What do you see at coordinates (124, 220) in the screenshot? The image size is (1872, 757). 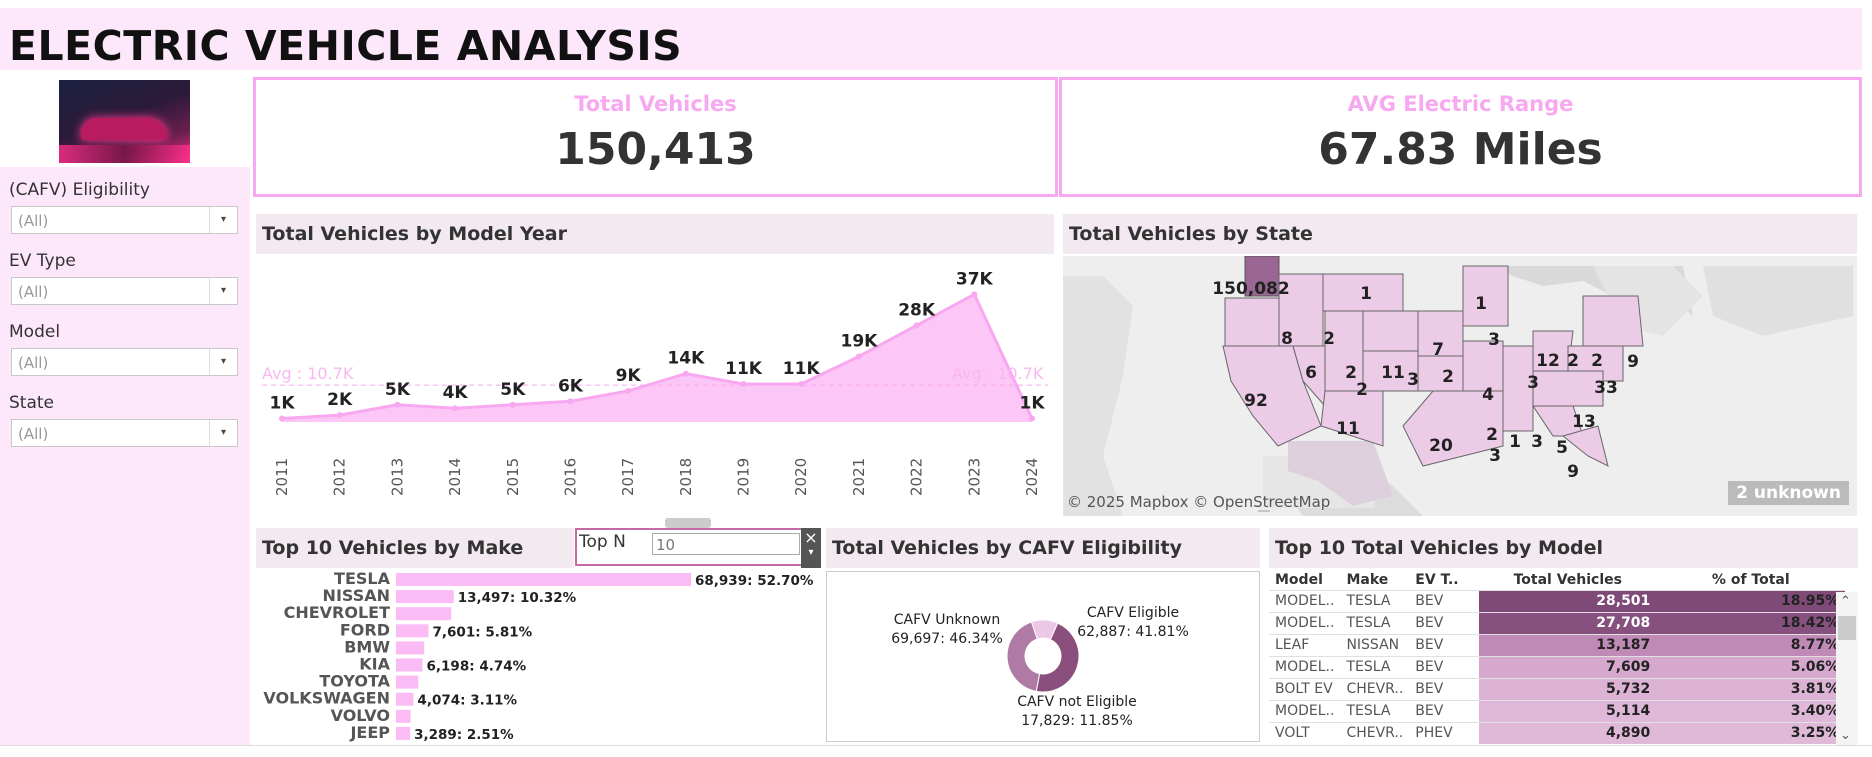 I see `cafv-eligibility-select: (All) ▾` at bounding box center [124, 220].